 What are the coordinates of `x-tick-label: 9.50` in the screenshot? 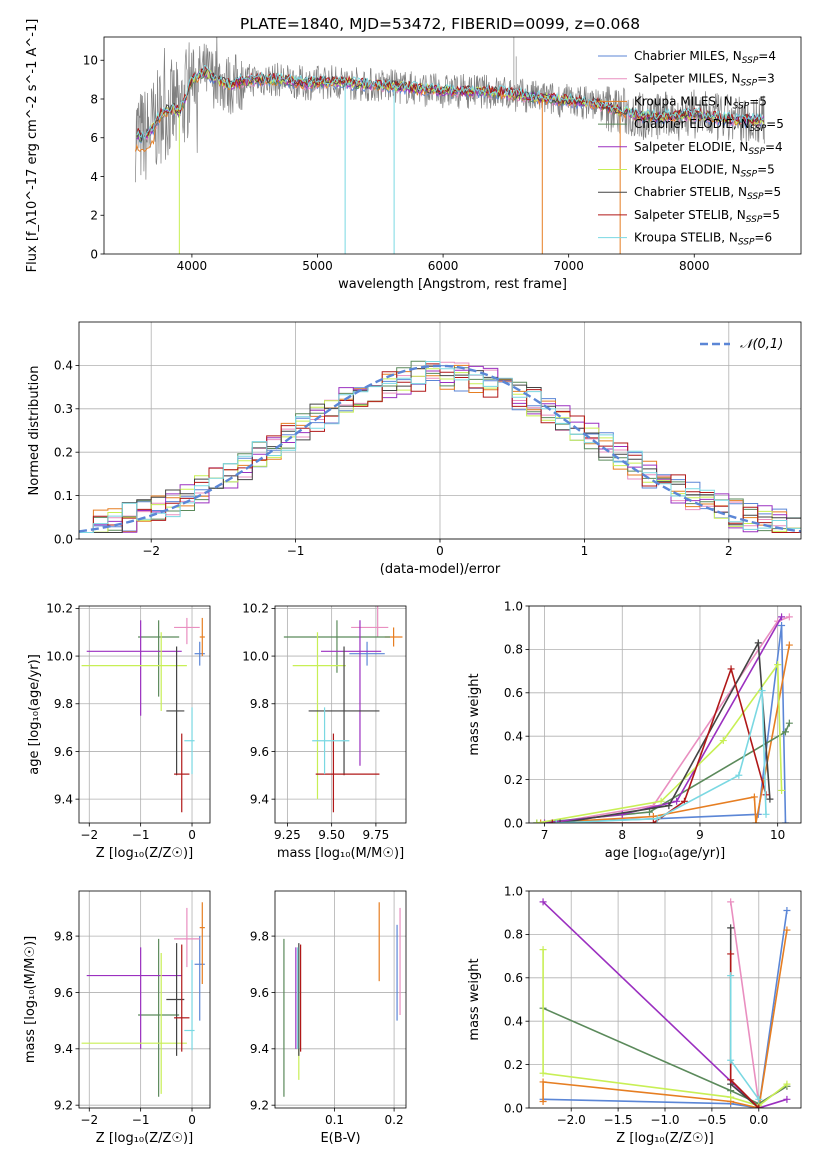 It's located at (331, 835).